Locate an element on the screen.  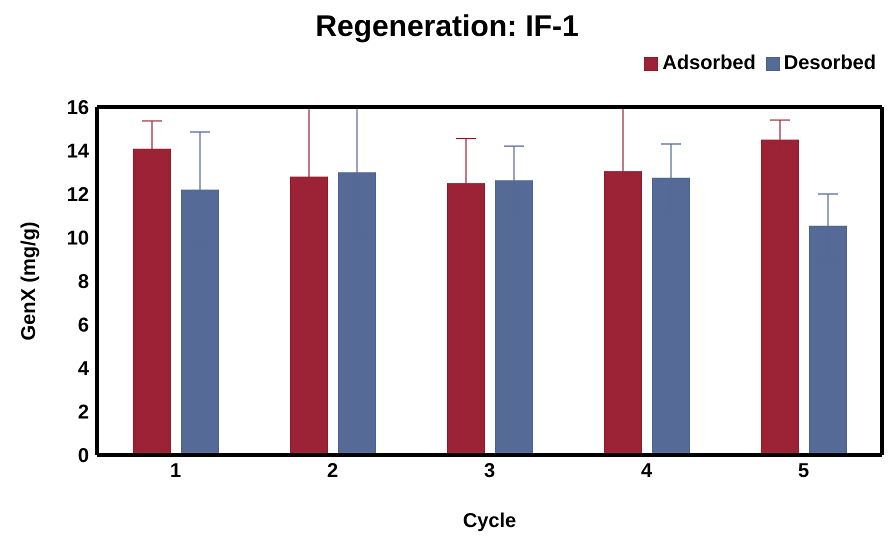
y-tick-label: 10 is located at coordinates (77, 239).